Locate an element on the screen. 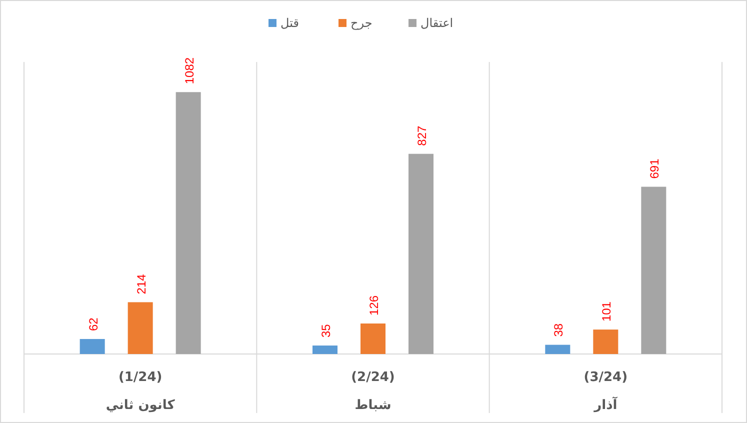 The height and width of the screenshot is (423, 747). legend-label: اعتقال is located at coordinates (437, 23).